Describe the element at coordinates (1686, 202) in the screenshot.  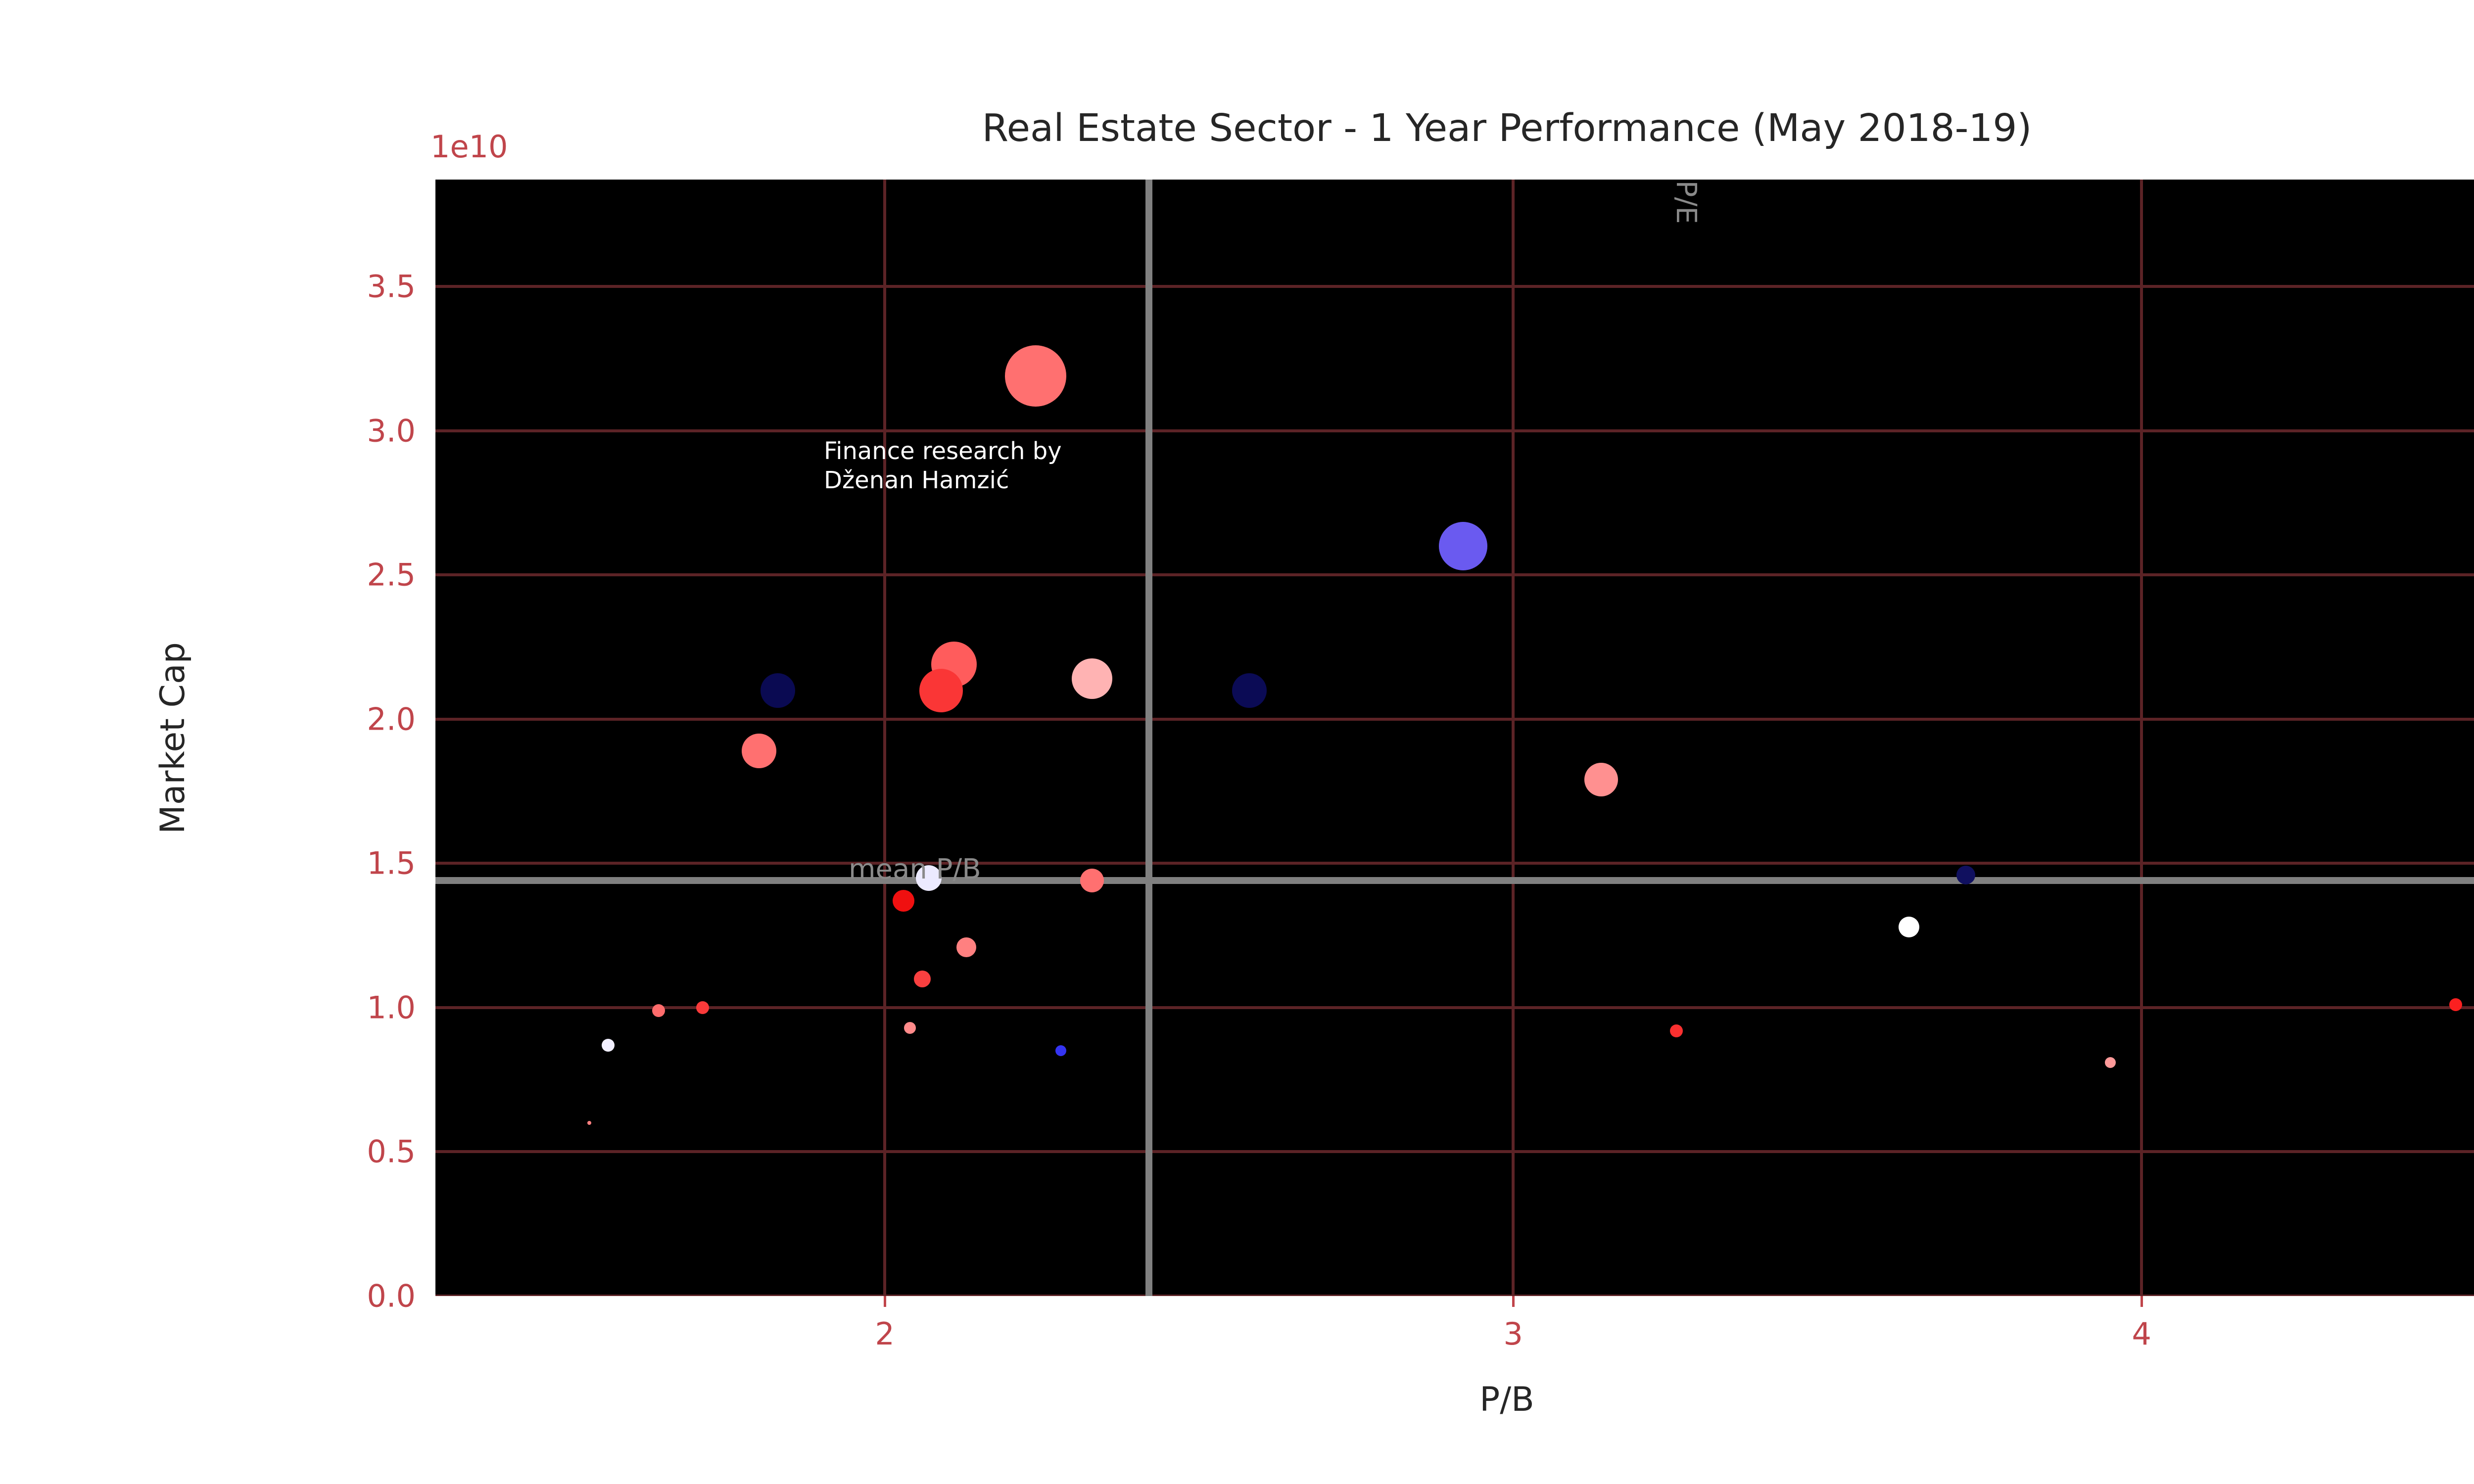
I see `mean-pe-label: mean P/E` at that location.